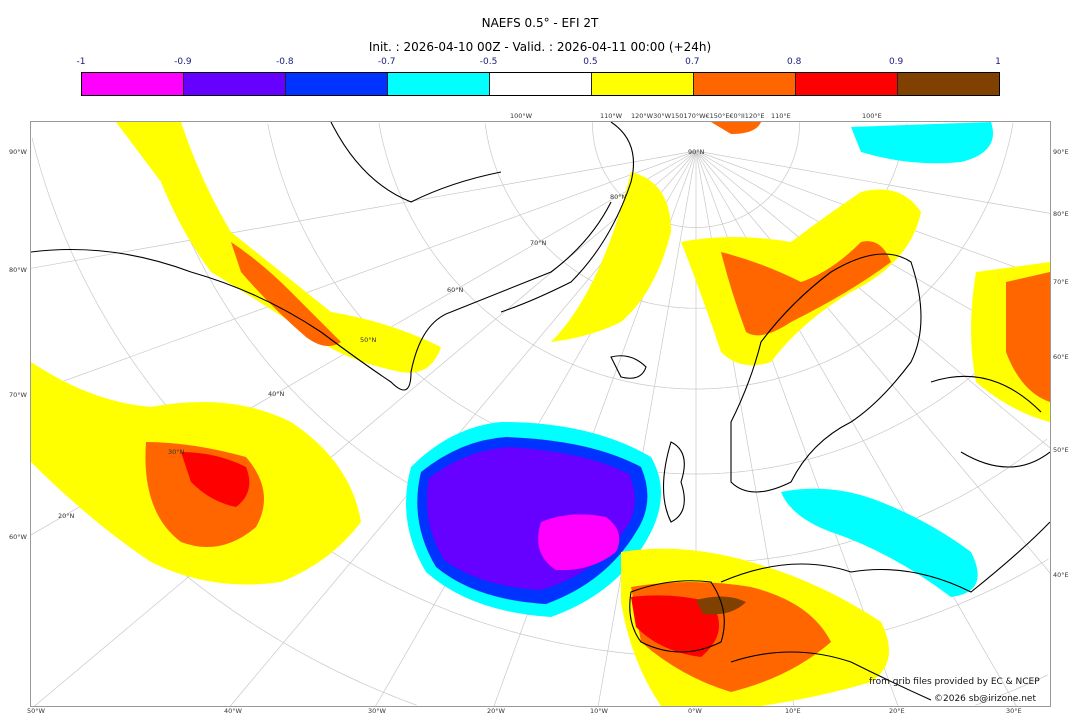 Image resolution: width=1080 pixels, height=718 pixels. I want to click on colorbar, so click(540, 84).